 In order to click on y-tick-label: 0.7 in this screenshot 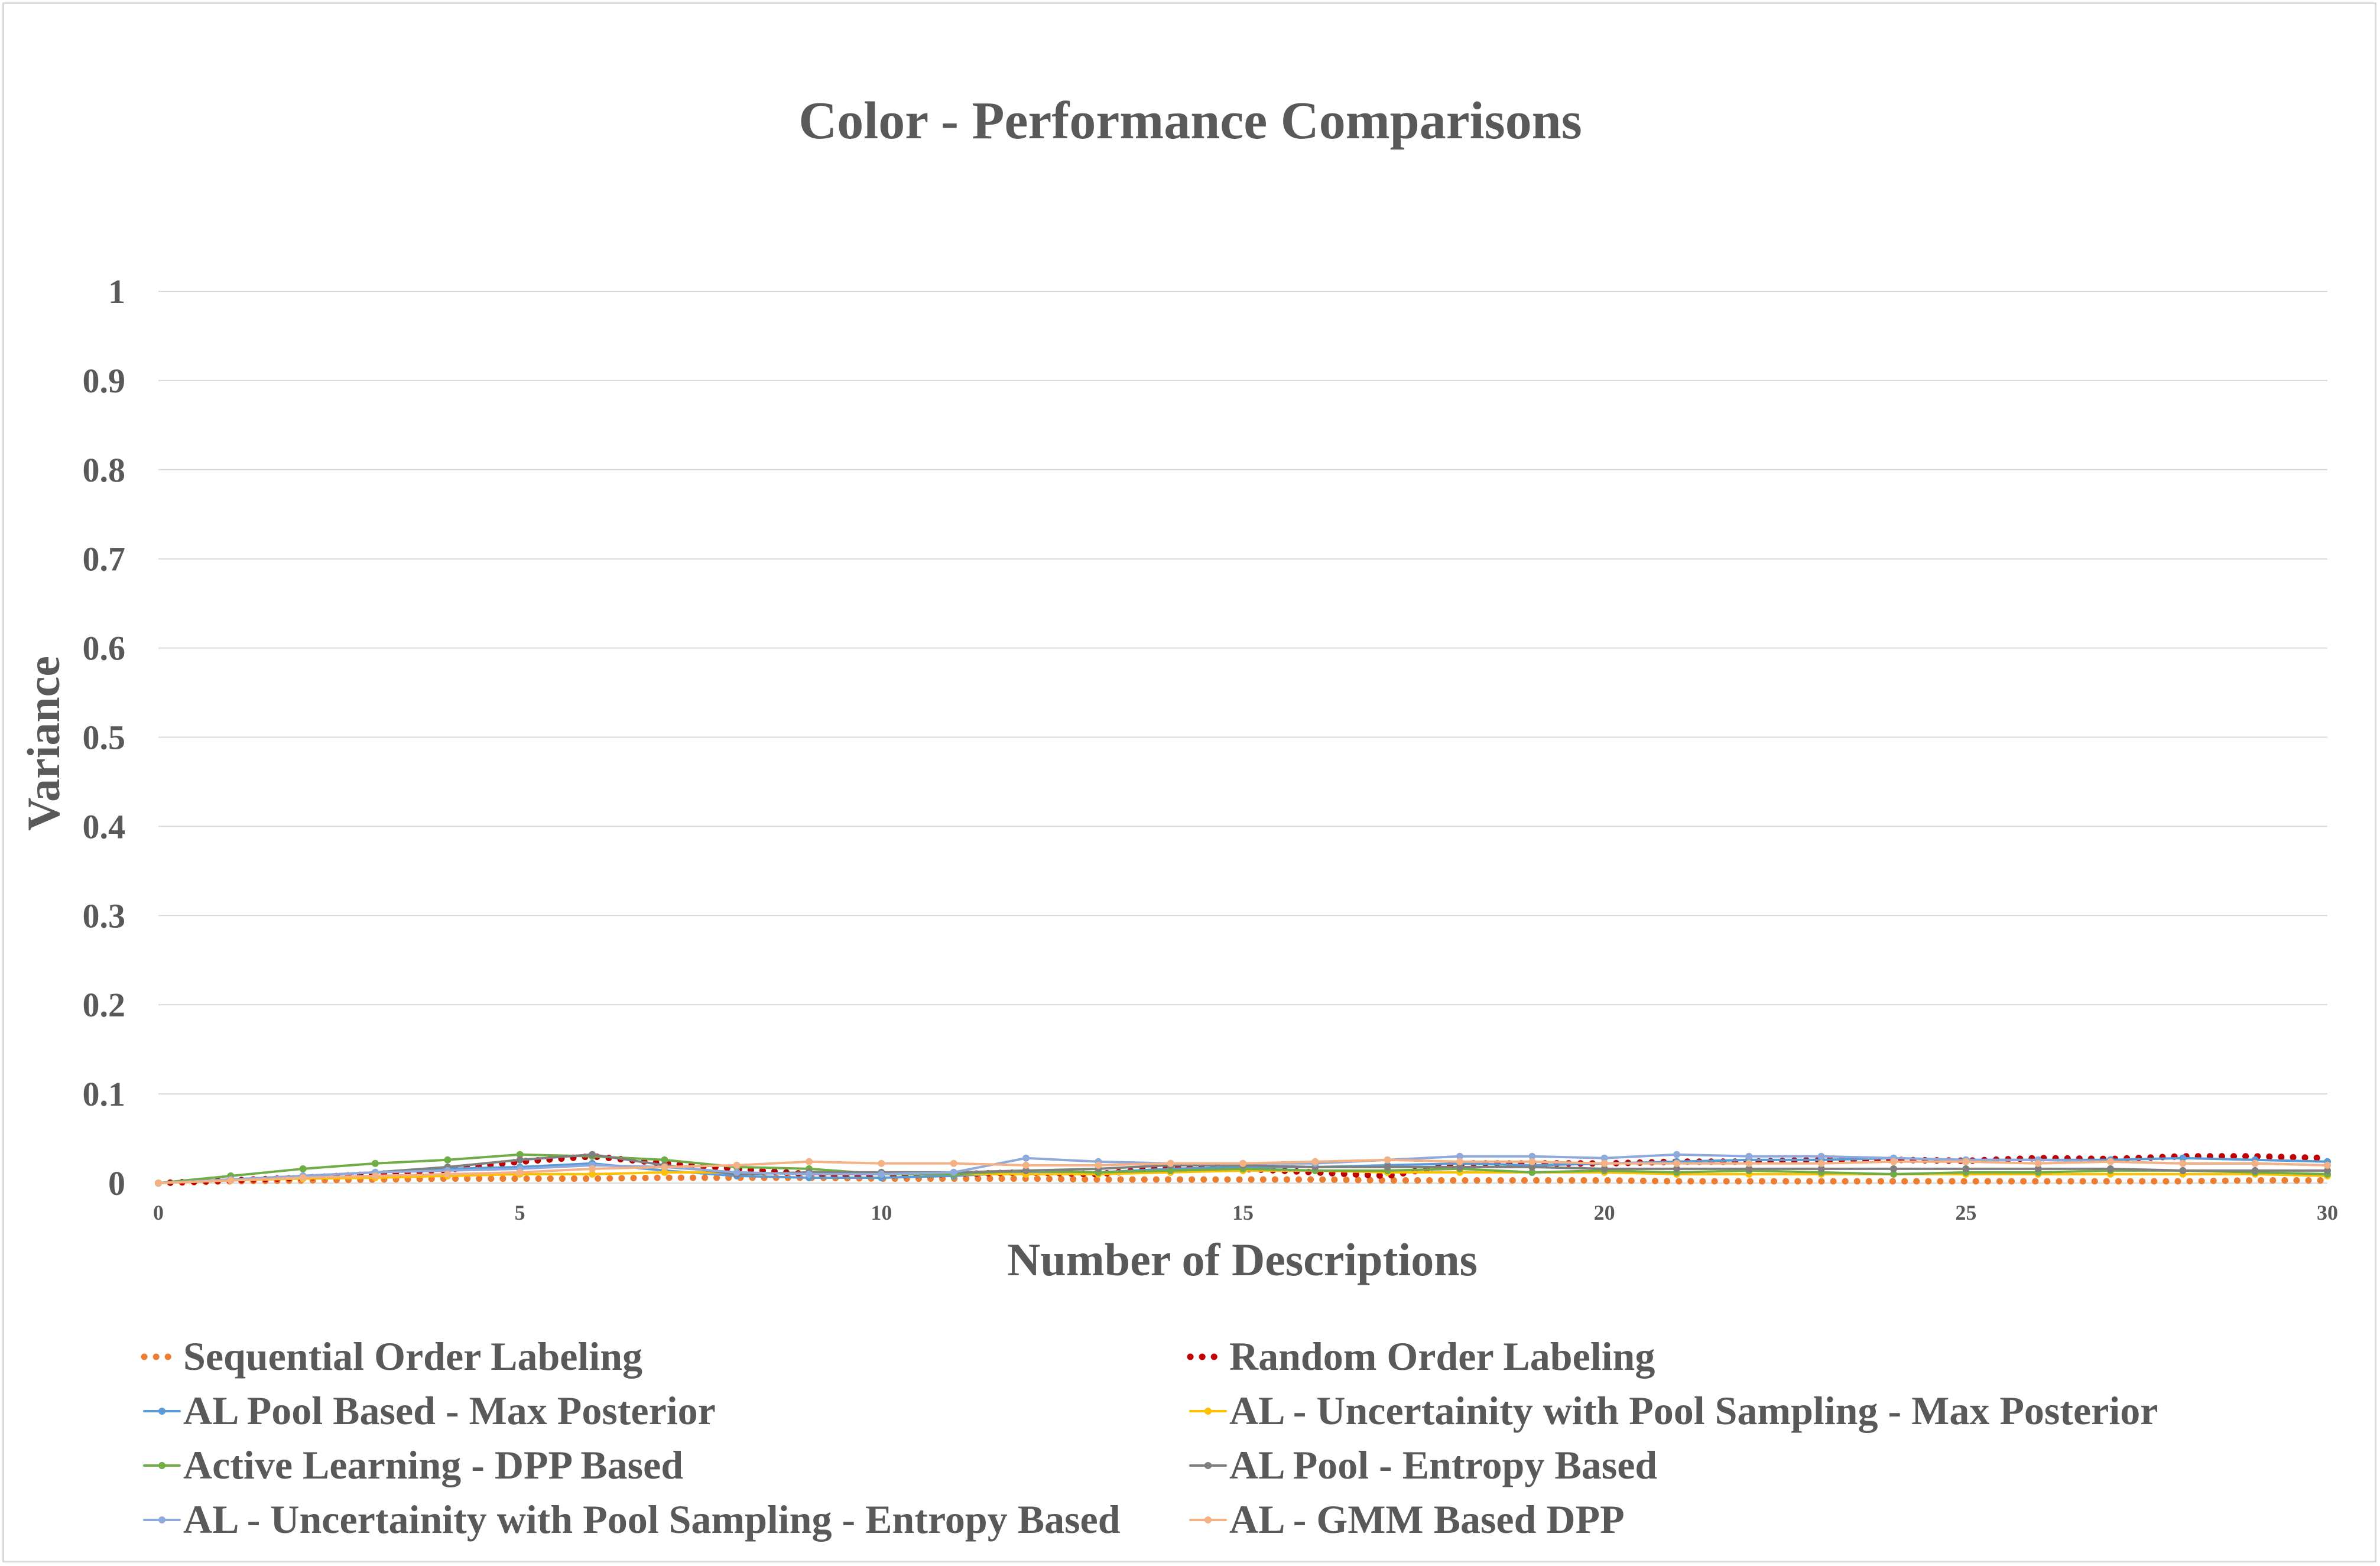, I will do `click(105, 559)`.